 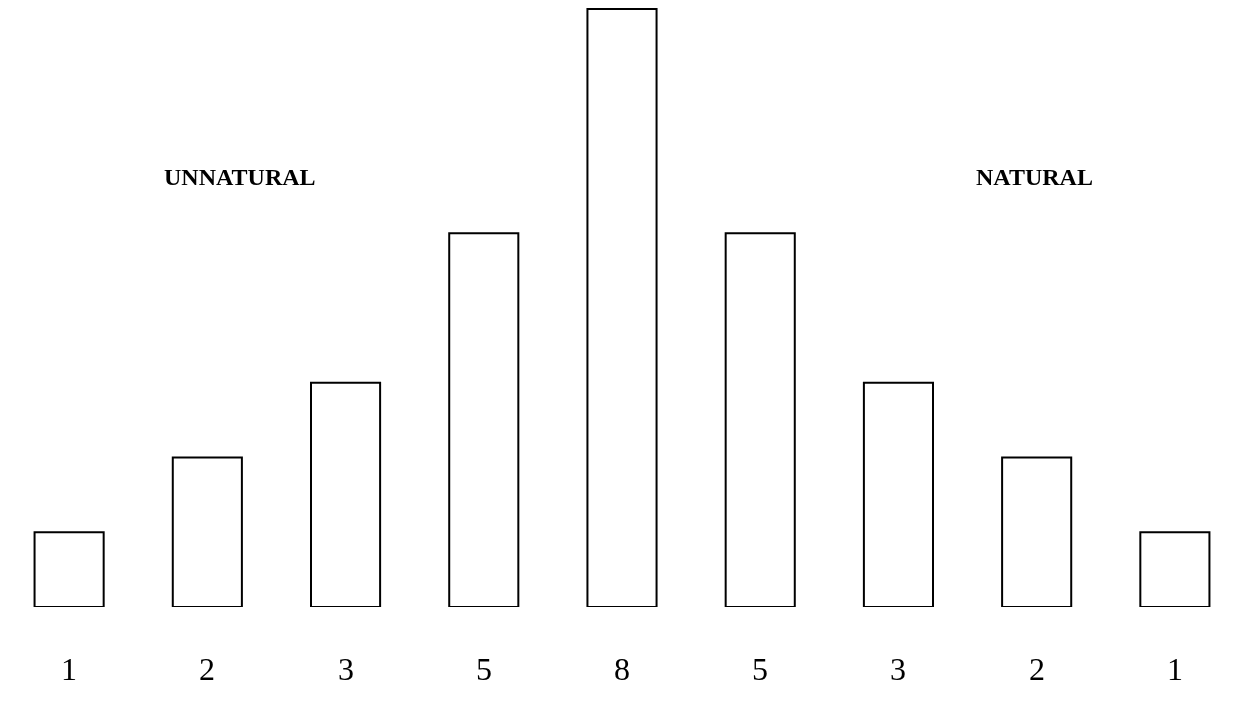 I want to click on annotation: UNNATURAL, so click(x=240, y=177).